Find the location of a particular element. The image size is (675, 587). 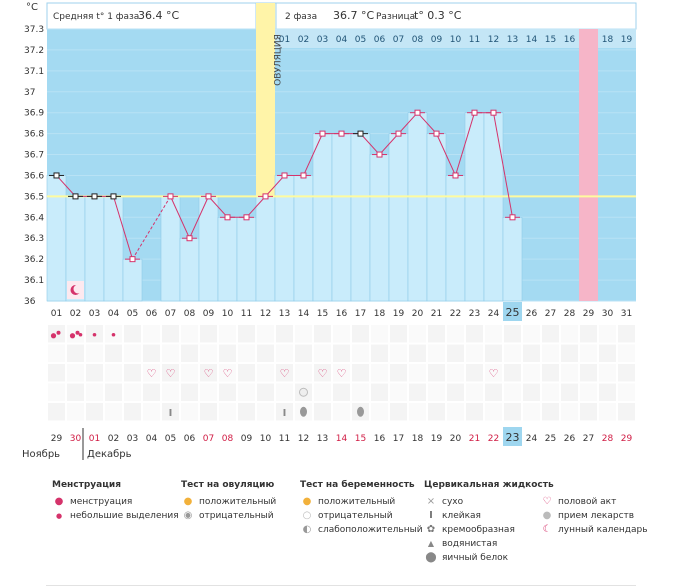

phase2-day-label: 13 is located at coordinates (512, 40).